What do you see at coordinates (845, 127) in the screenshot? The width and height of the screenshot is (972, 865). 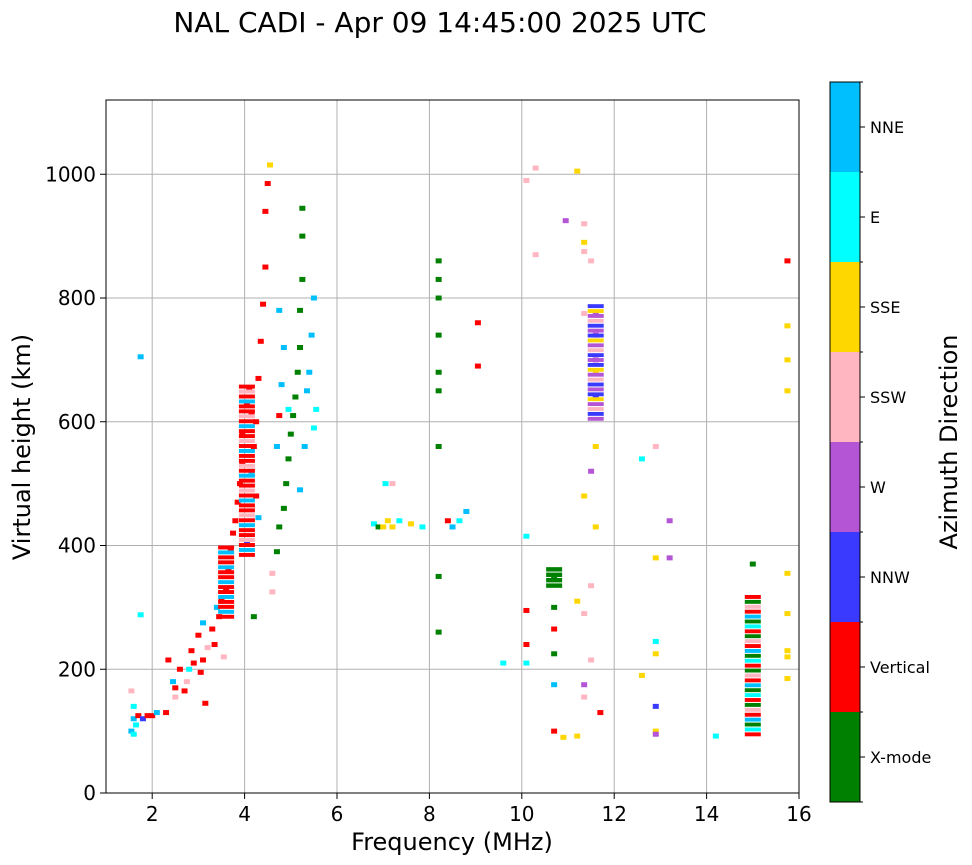 I see `colorbar-segment-nne` at bounding box center [845, 127].